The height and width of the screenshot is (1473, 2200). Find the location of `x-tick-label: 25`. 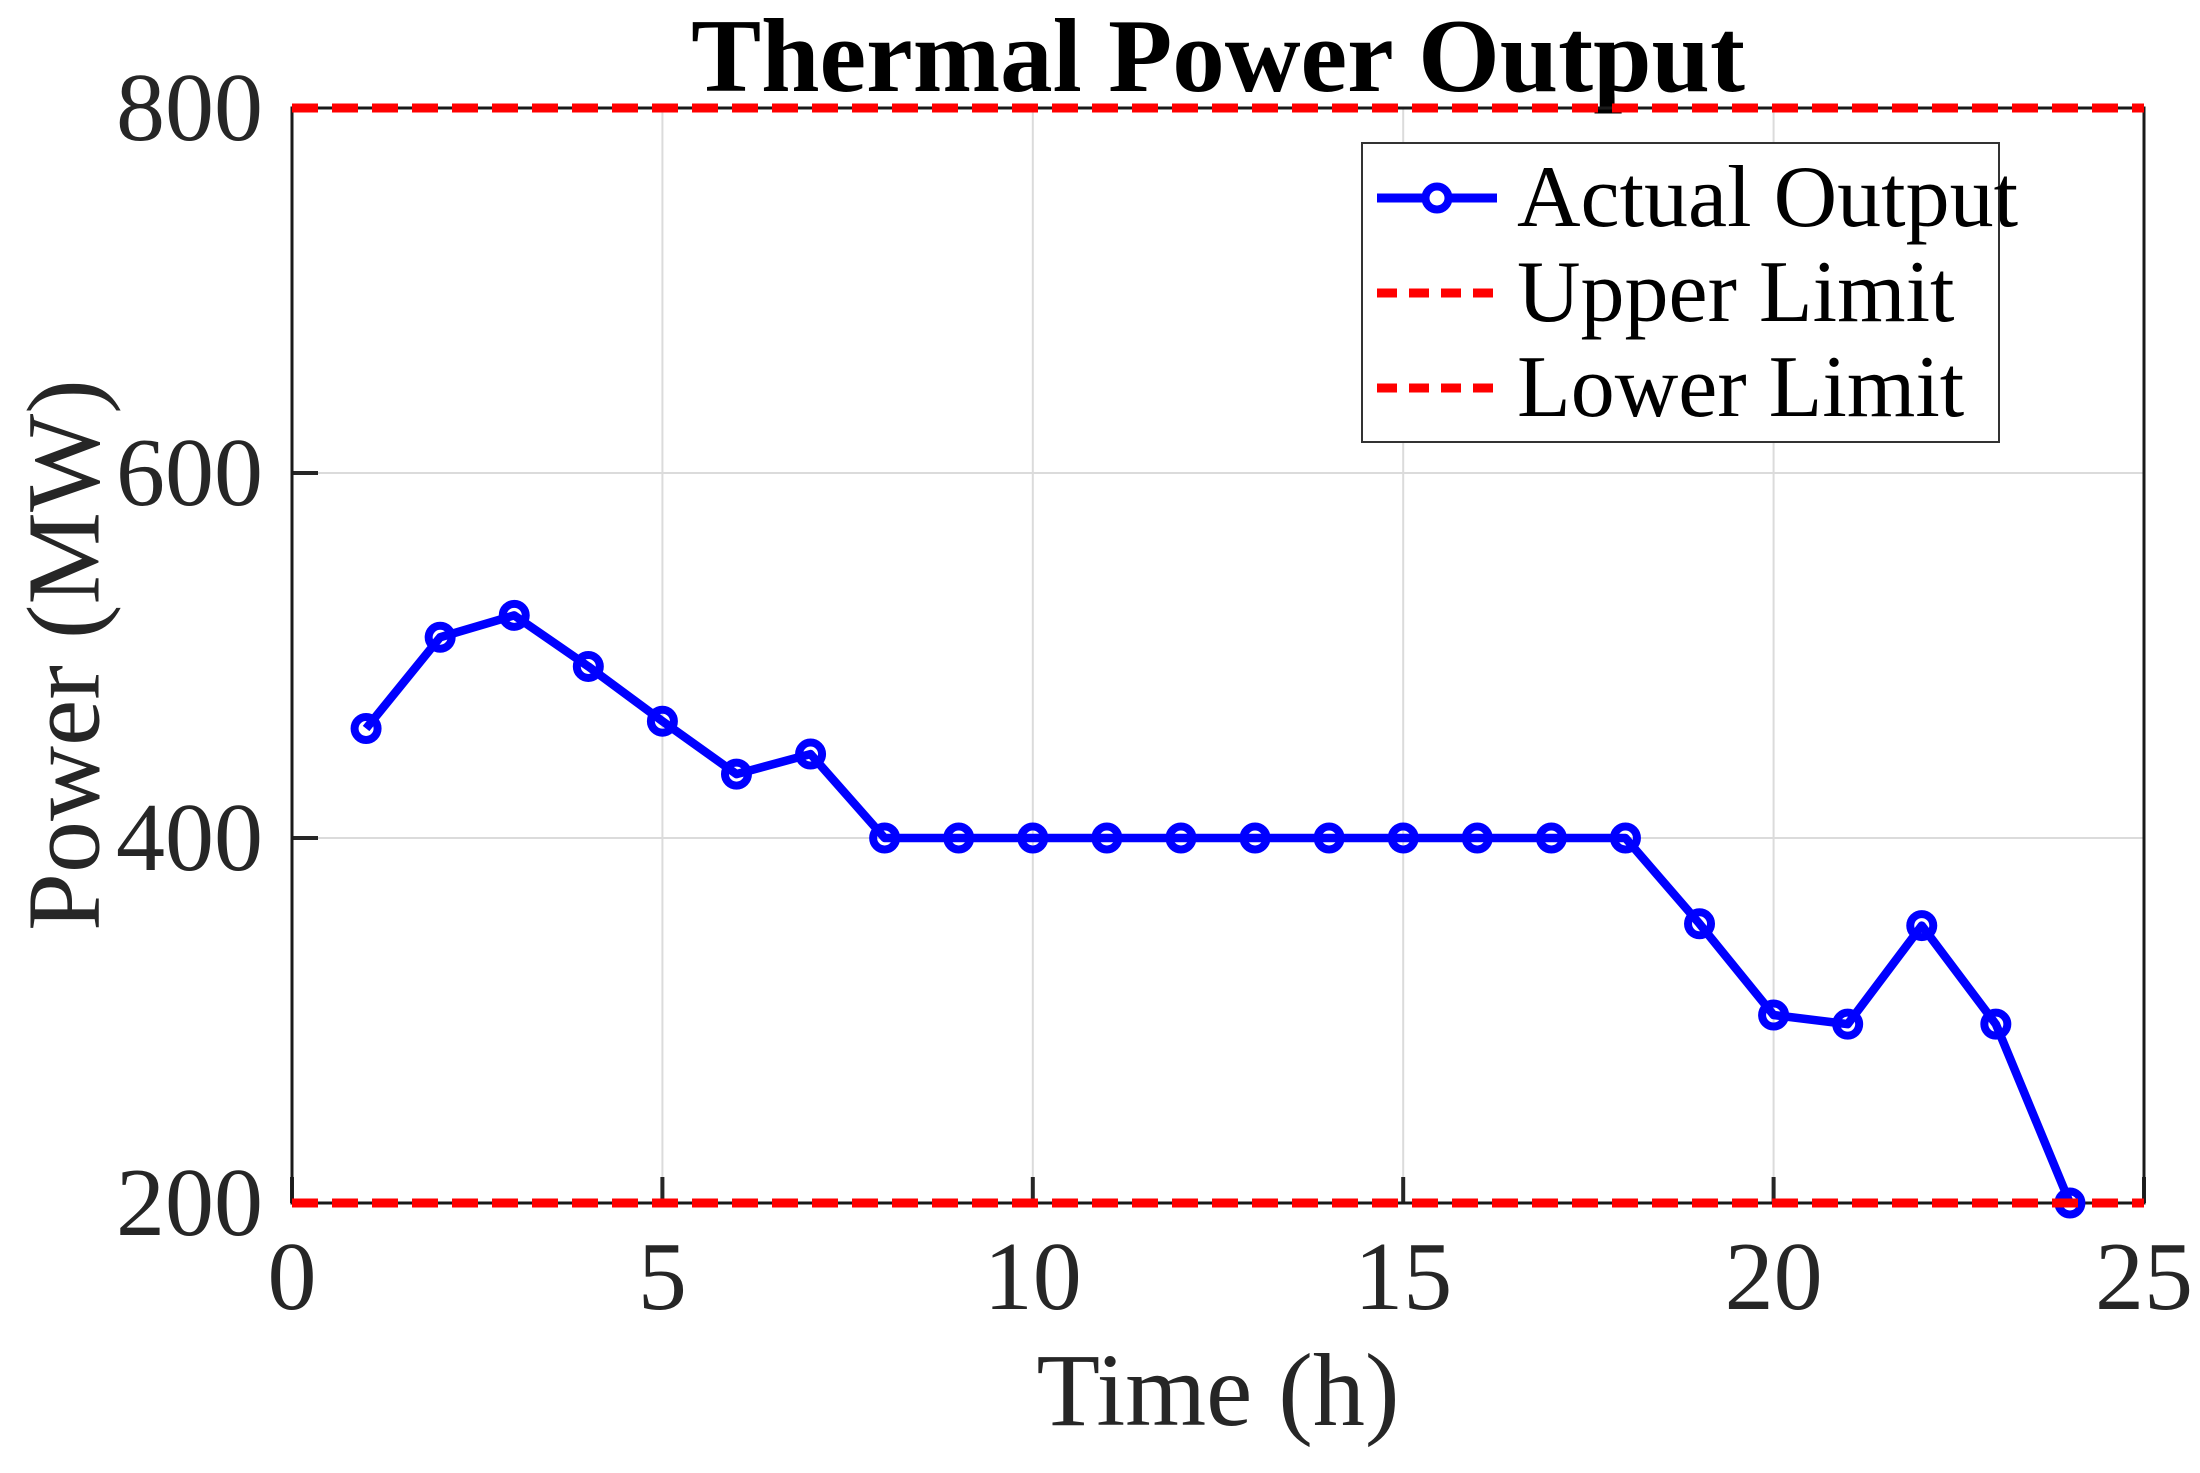

x-tick-label: 25 is located at coordinates (2144, 1277).